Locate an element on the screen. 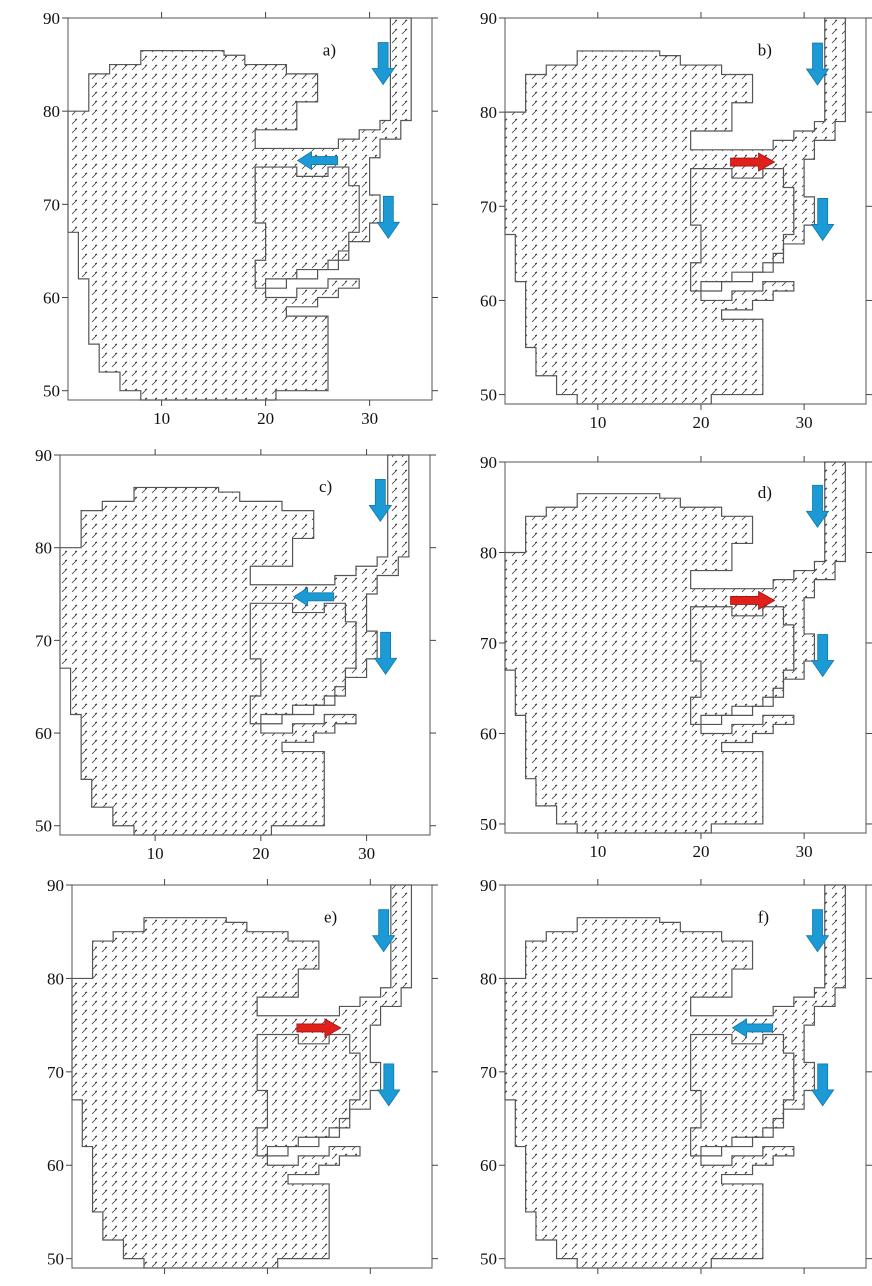  panel-label: c) is located at coordinates (325, 486).